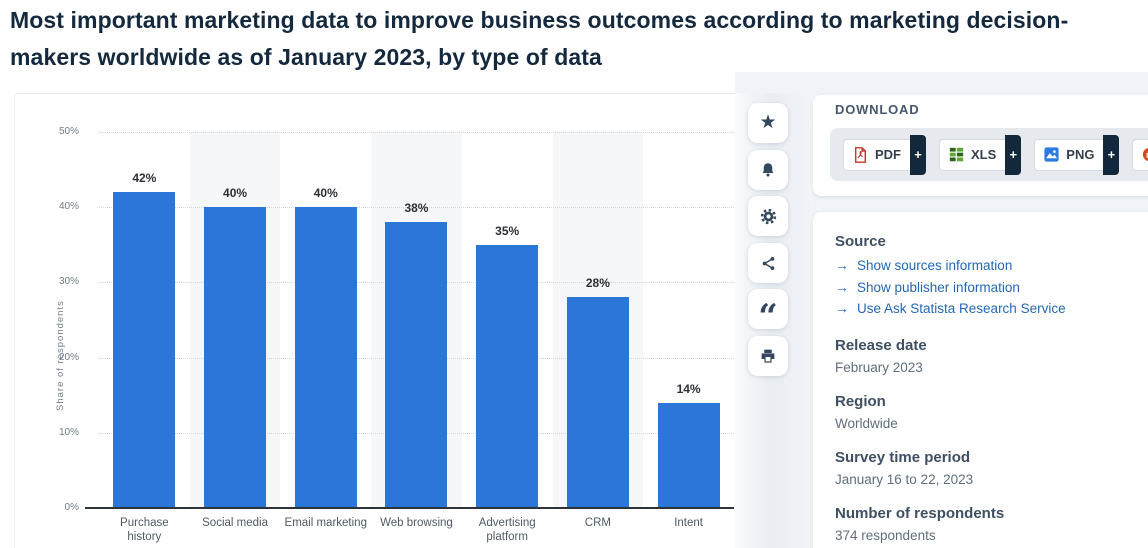 The width and height of the screenshot is (1148, 548). Describe the element at coordinates (956, 154) in the screenshot. I see `xls-file-icon` at that location.